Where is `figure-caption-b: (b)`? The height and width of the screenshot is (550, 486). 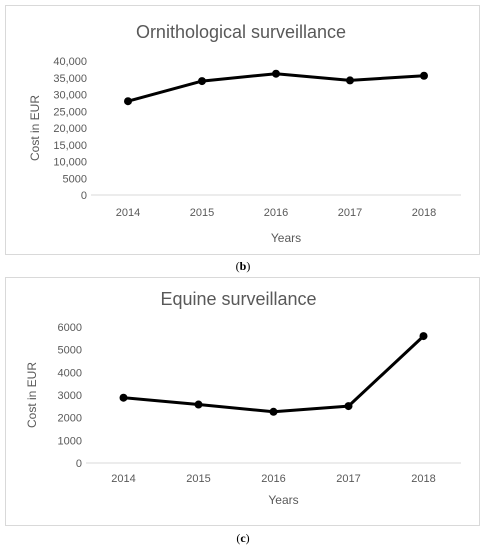
figure-caption-b: (b) is located at coordinates (243, 266).